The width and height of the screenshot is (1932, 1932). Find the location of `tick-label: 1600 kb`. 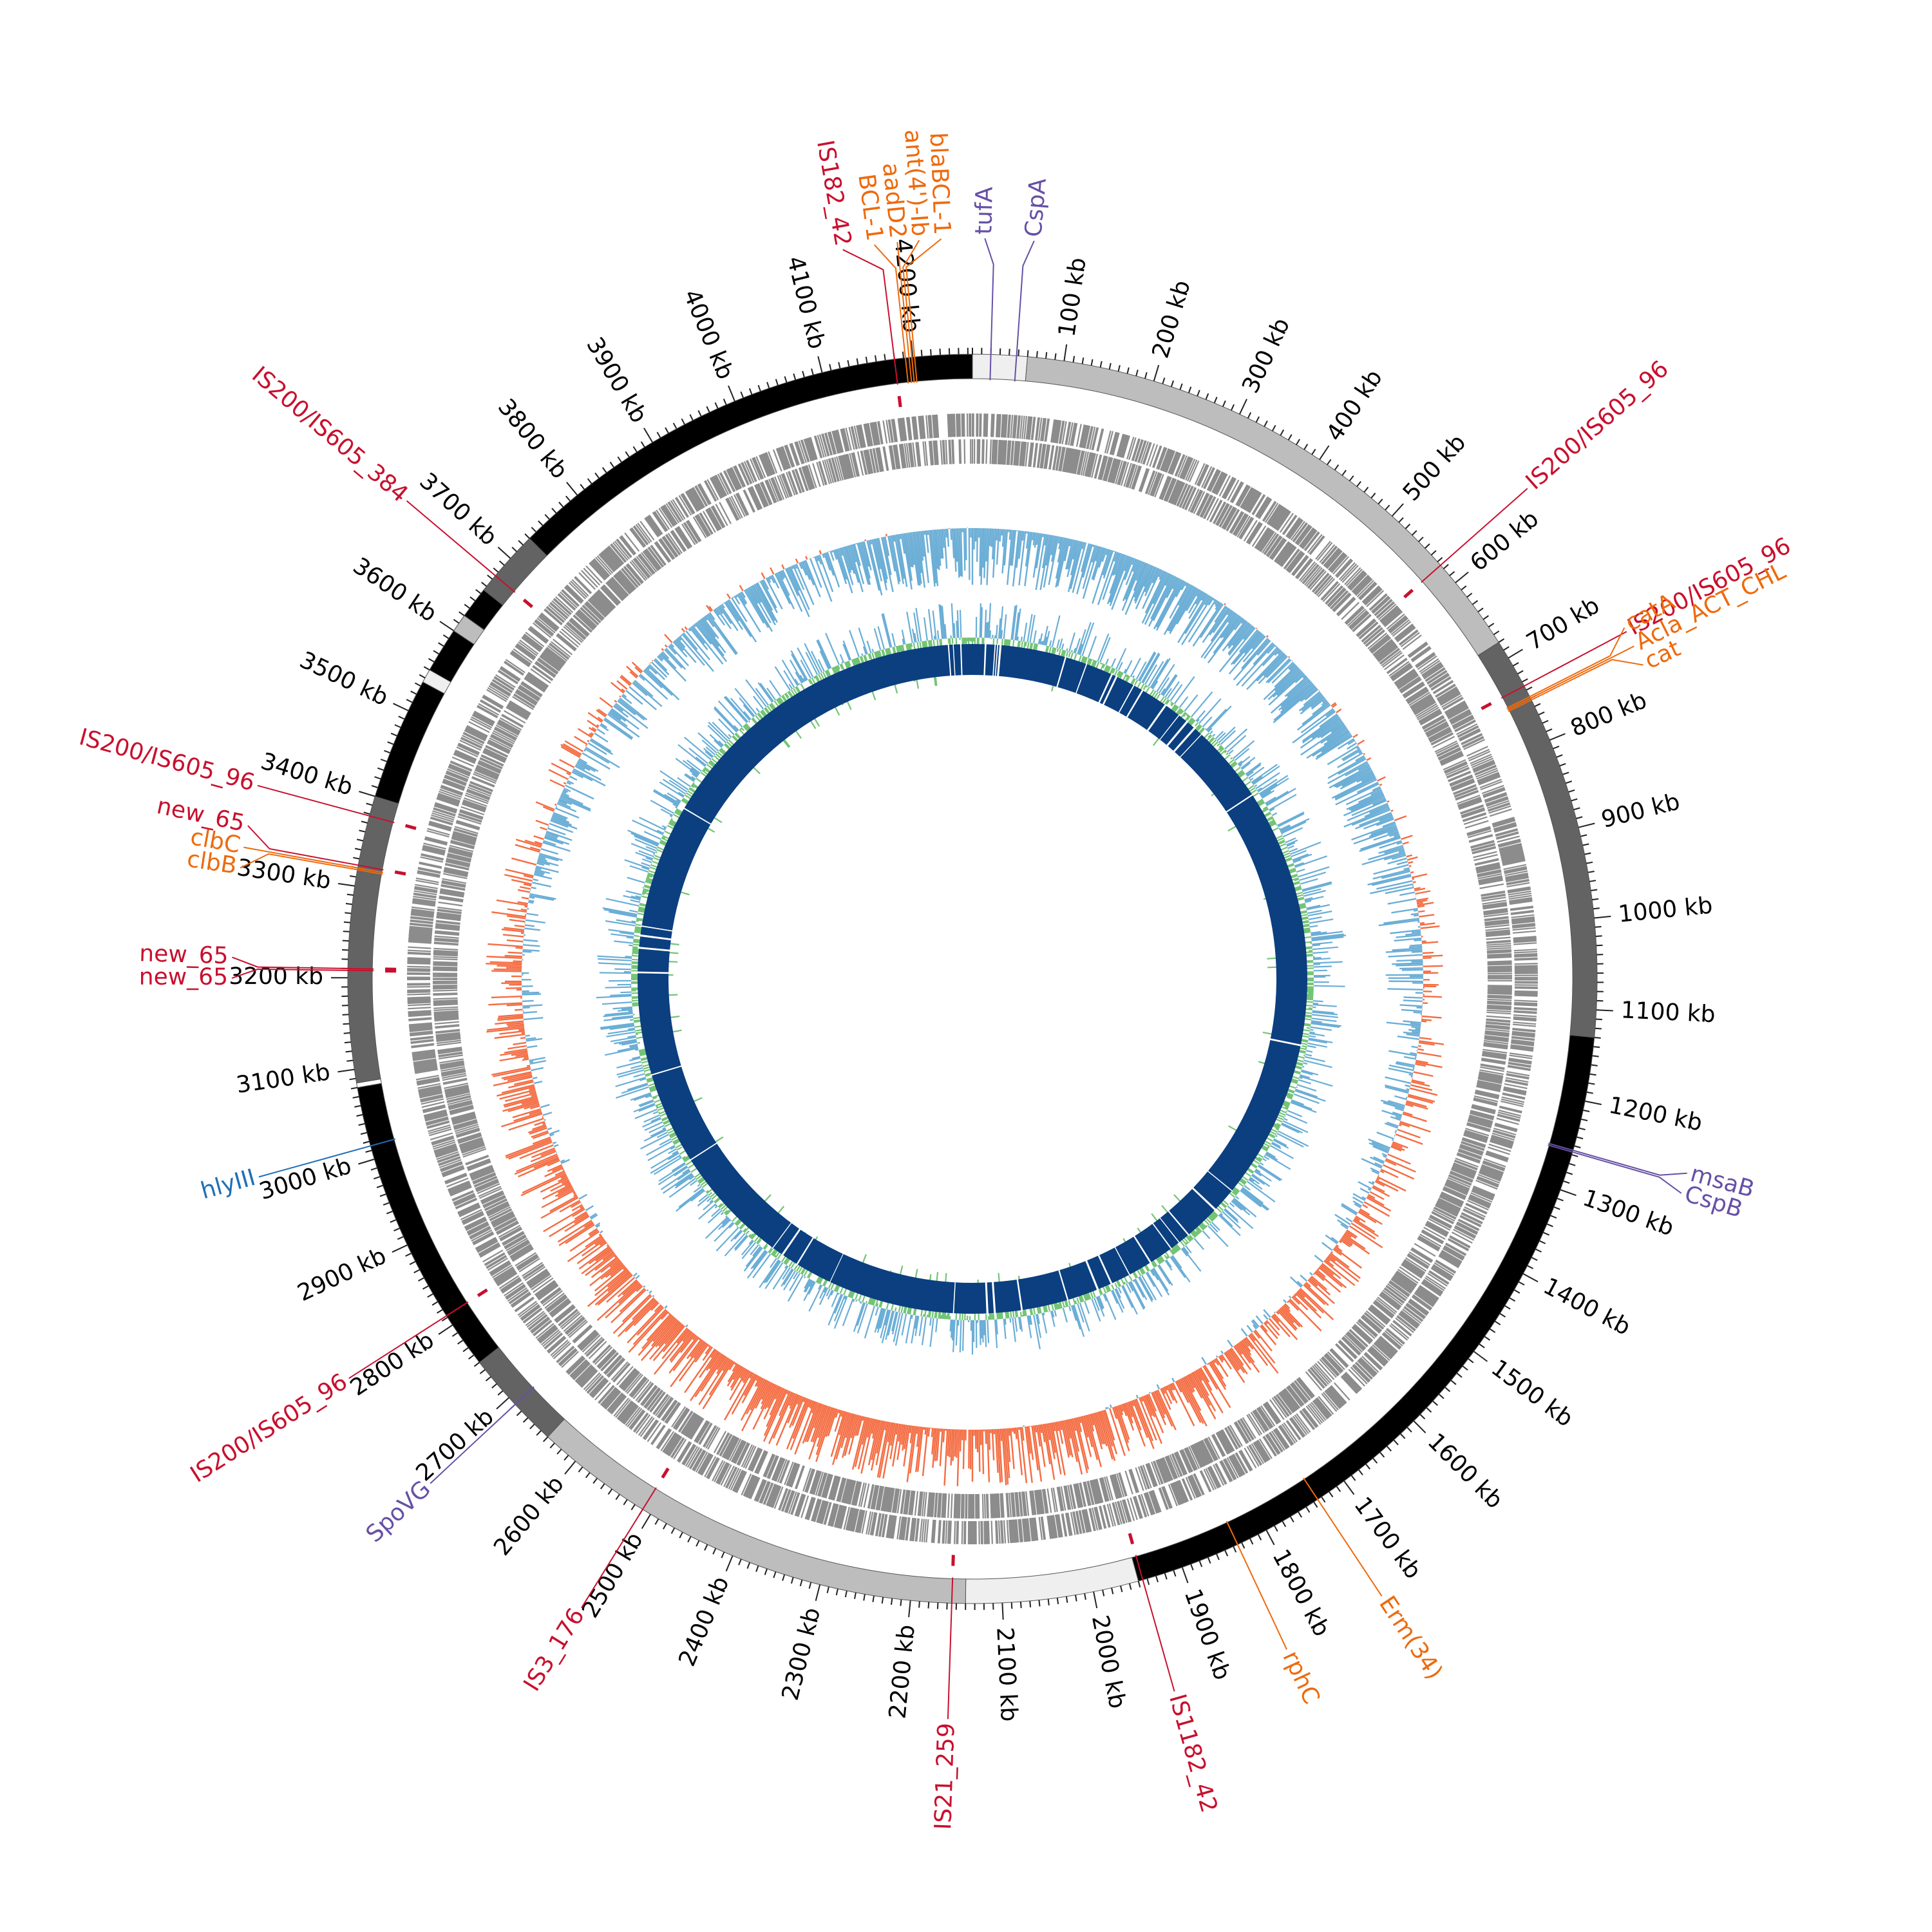

tick-label: 1600 kb is located at coordinates (1465, 1471).